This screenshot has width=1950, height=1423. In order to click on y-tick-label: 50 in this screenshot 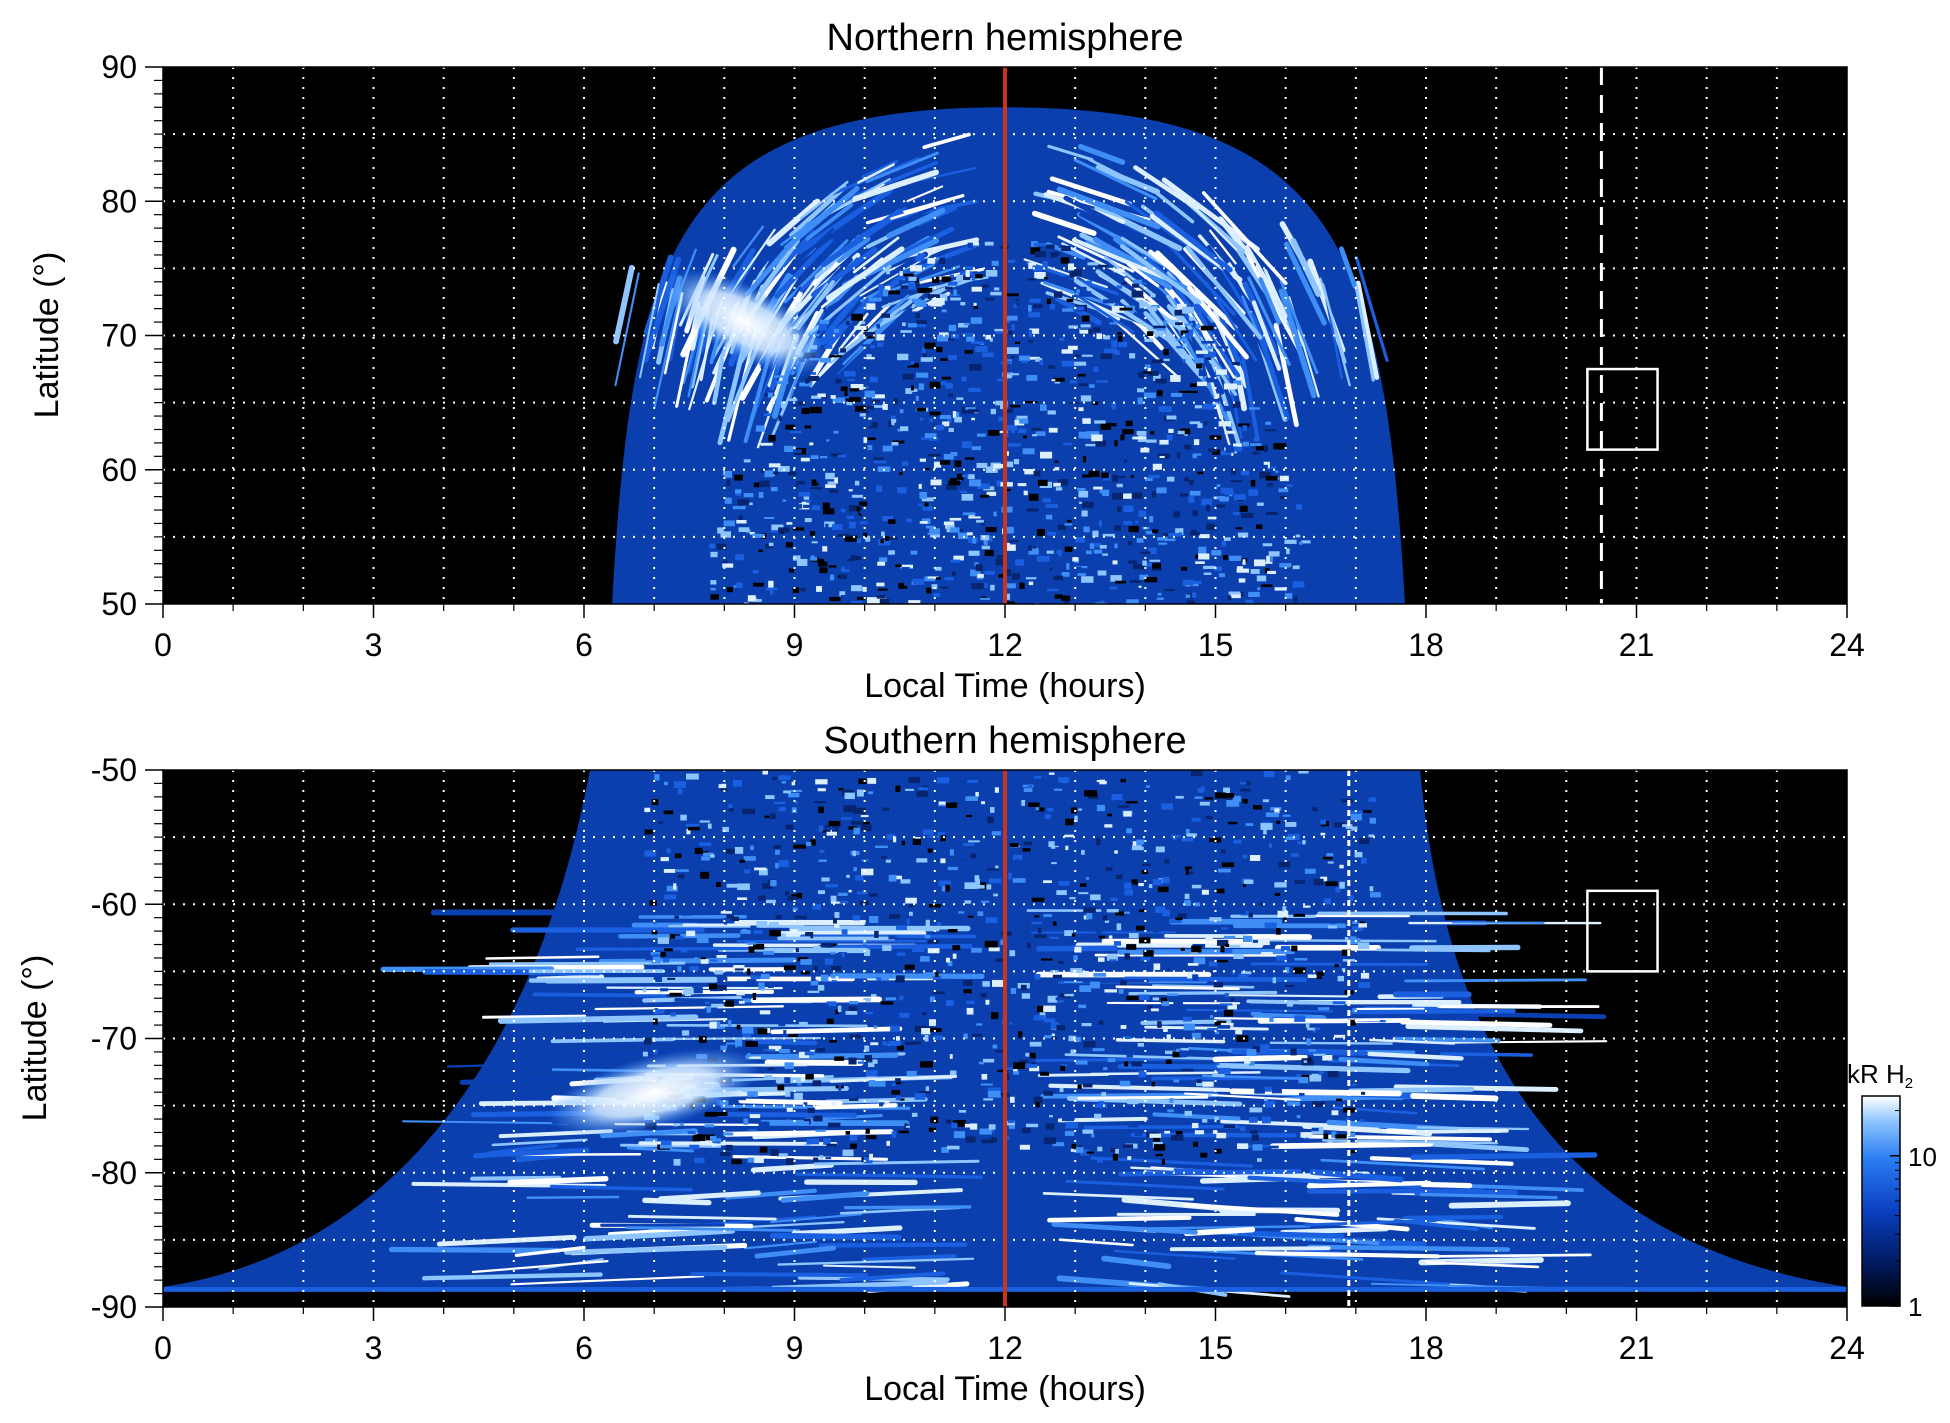, I will do `click(119, 604)`.